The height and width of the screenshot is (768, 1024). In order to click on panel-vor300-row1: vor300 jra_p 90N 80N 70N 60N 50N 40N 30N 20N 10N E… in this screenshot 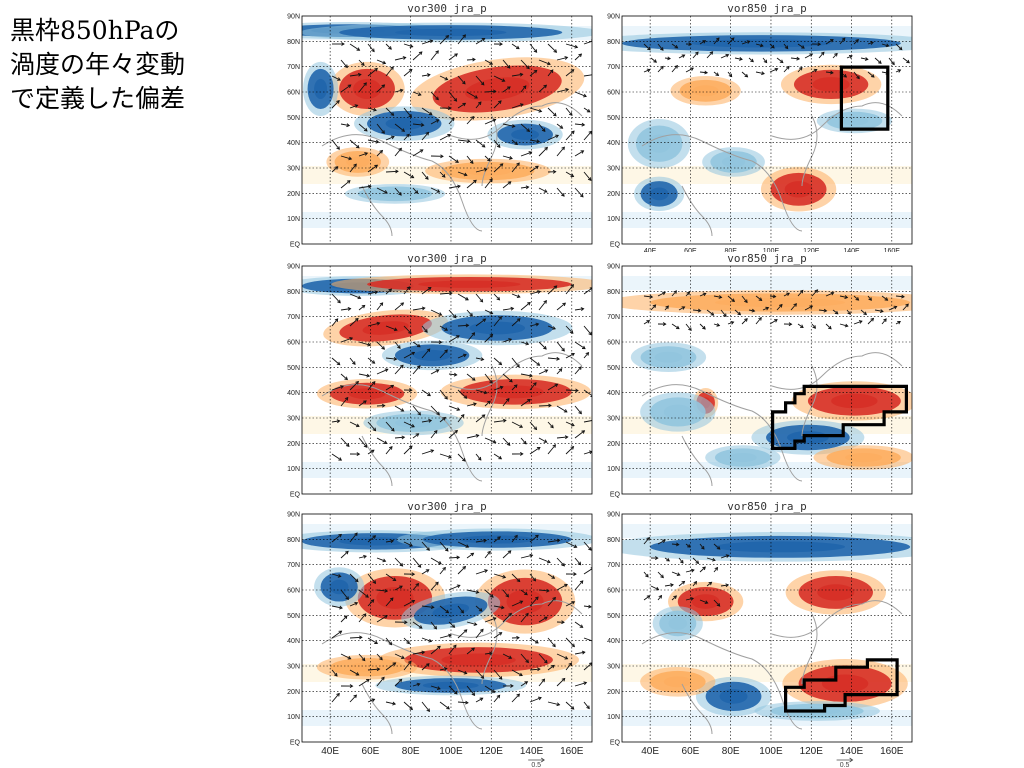, I will do `click(440, 127)`.